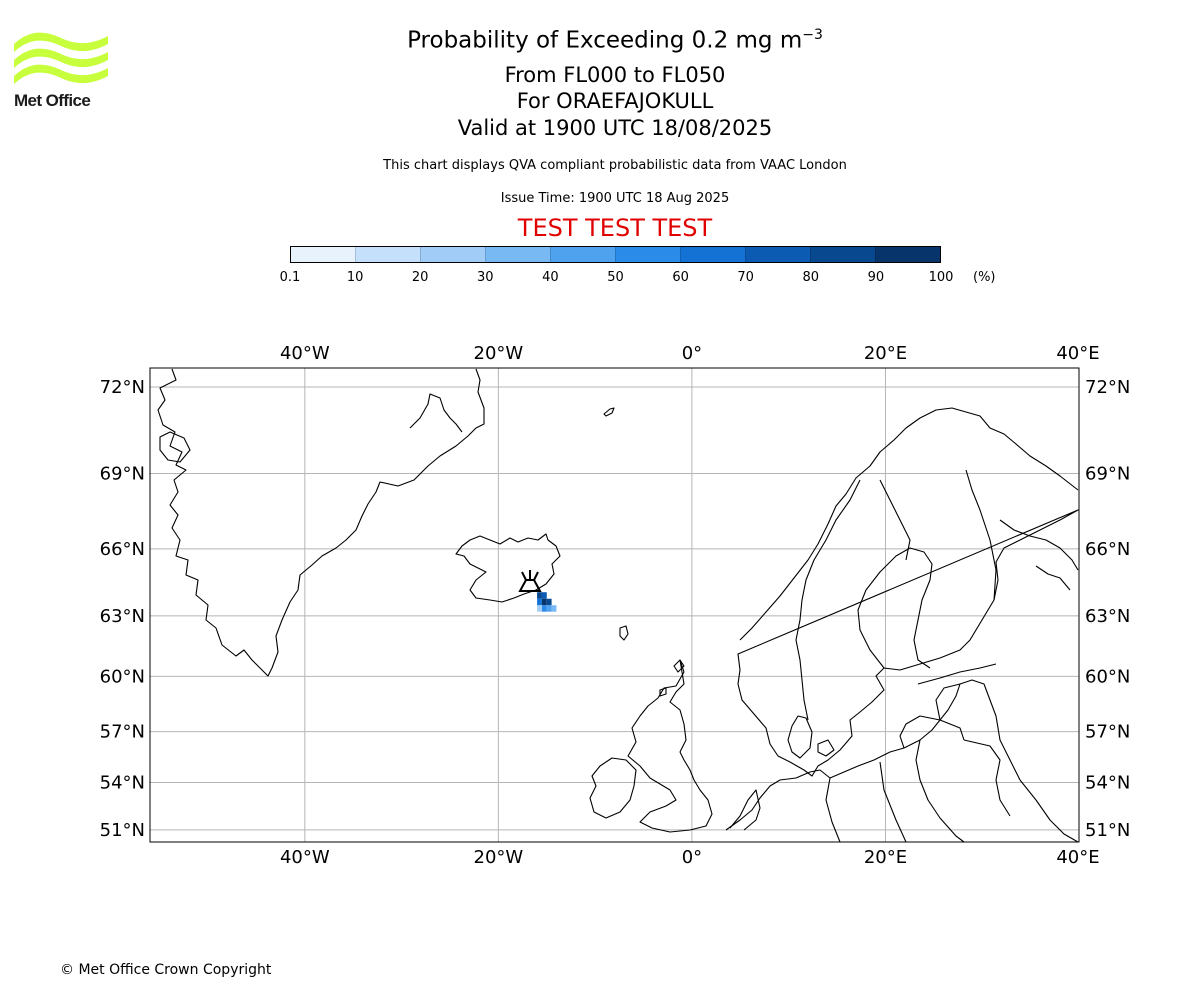  Describe the element at coordinates (436, 413) in the screenshot. I see `greenland-fjord` at that location.